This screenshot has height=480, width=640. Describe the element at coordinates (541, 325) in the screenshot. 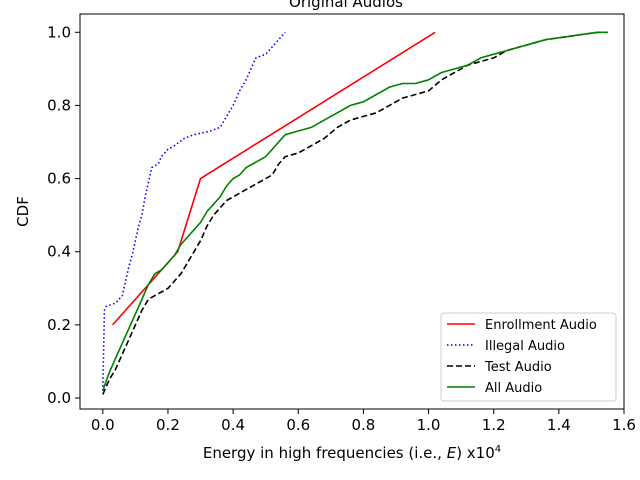

I see `legend-label: Enrollment Audio` at that location.